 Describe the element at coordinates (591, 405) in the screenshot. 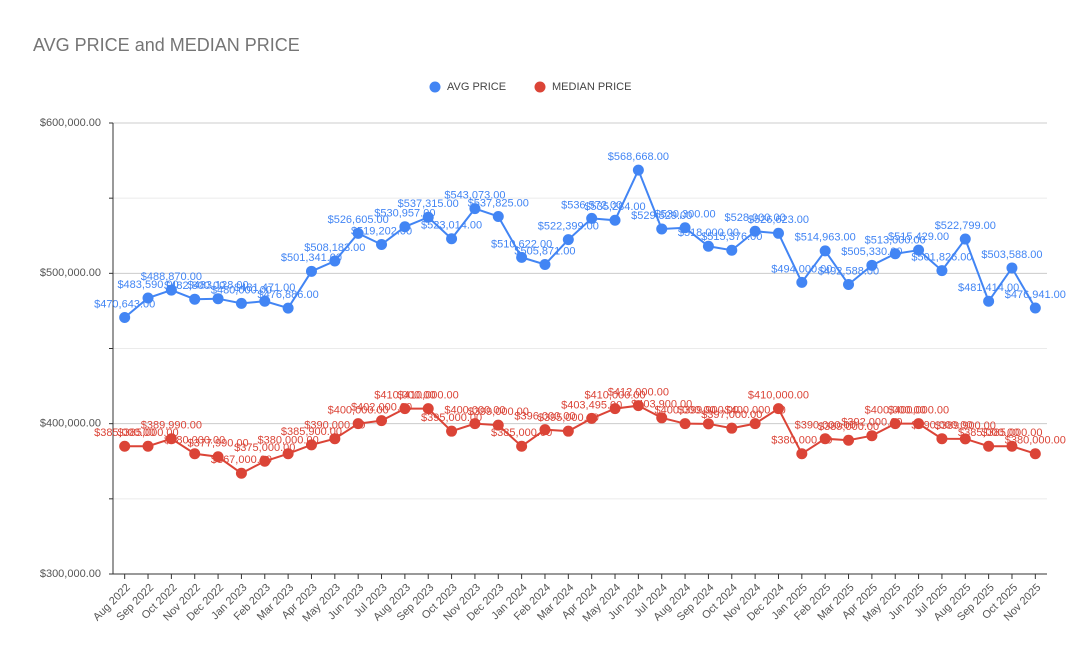

I see `data-label: $403,495.00` at that location.